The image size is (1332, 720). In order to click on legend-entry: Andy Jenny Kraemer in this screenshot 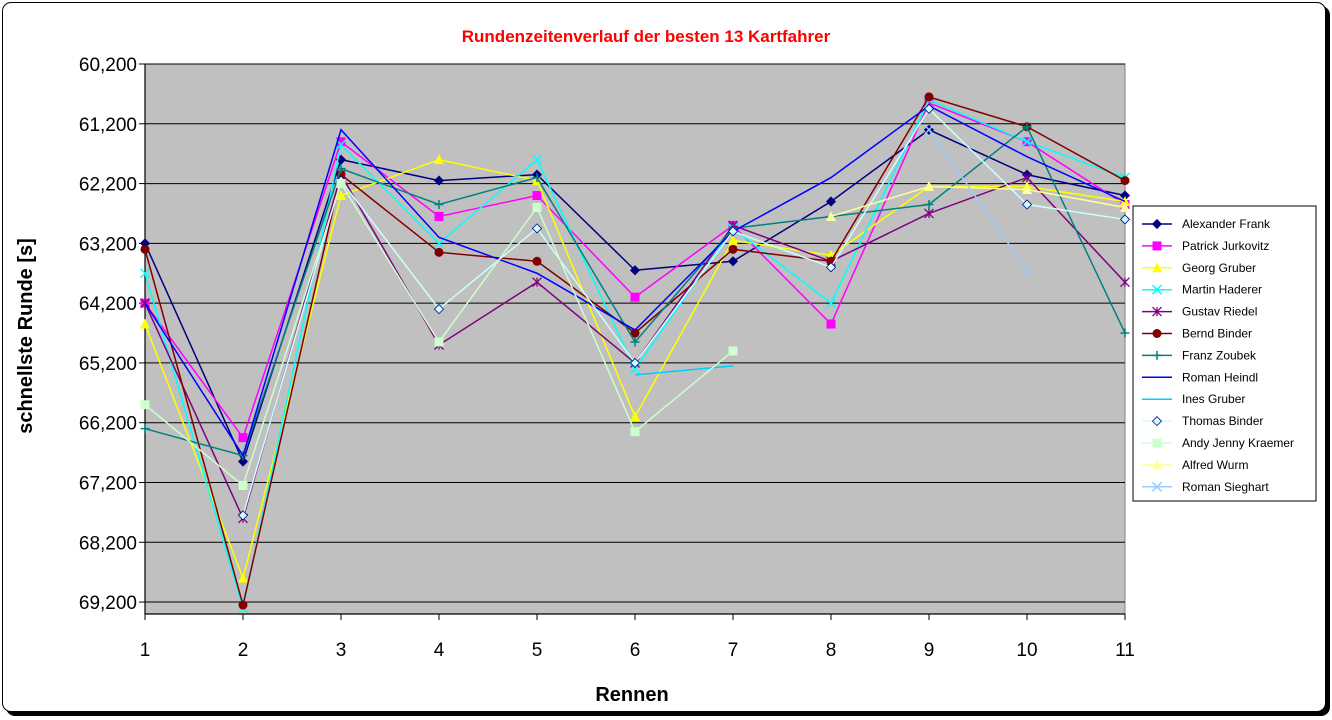, I will do `click(1218, 443)`.